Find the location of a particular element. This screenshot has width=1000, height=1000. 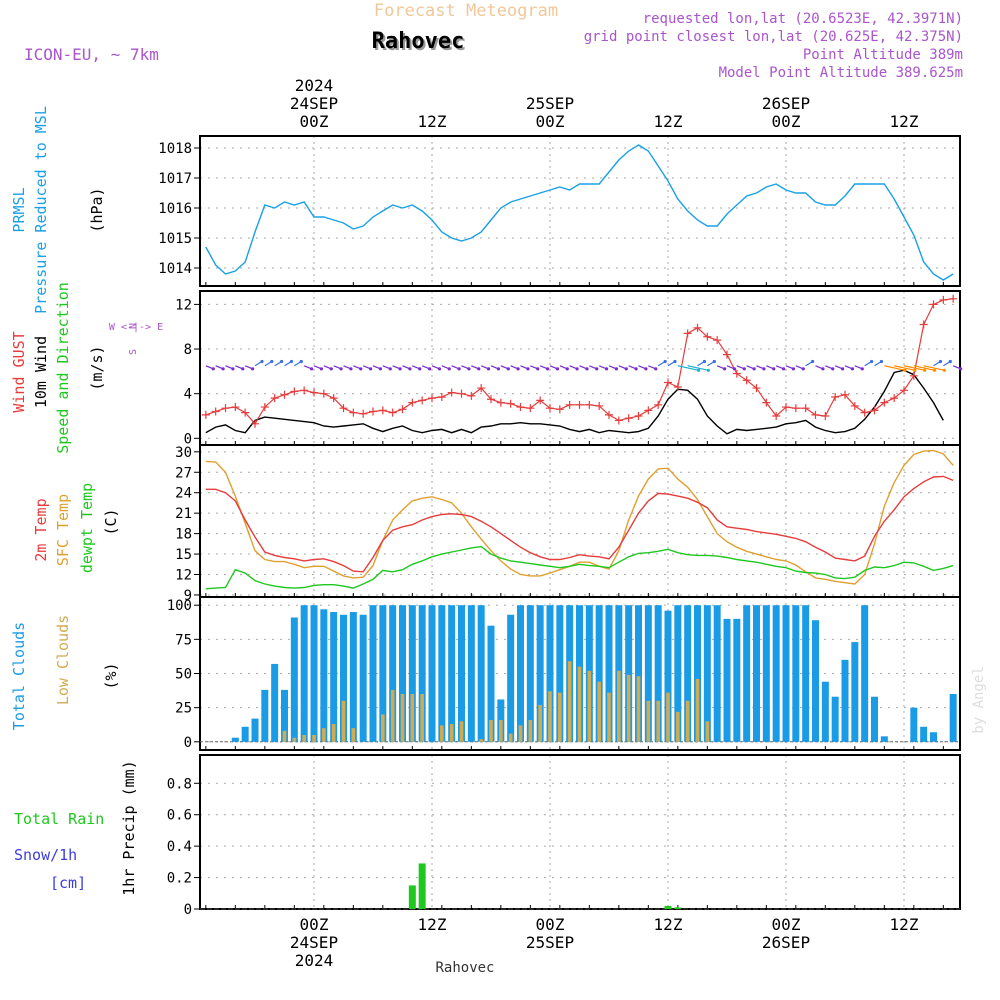

bottom-time-label-1-0: 12Z is located at coordinates (432, 924).